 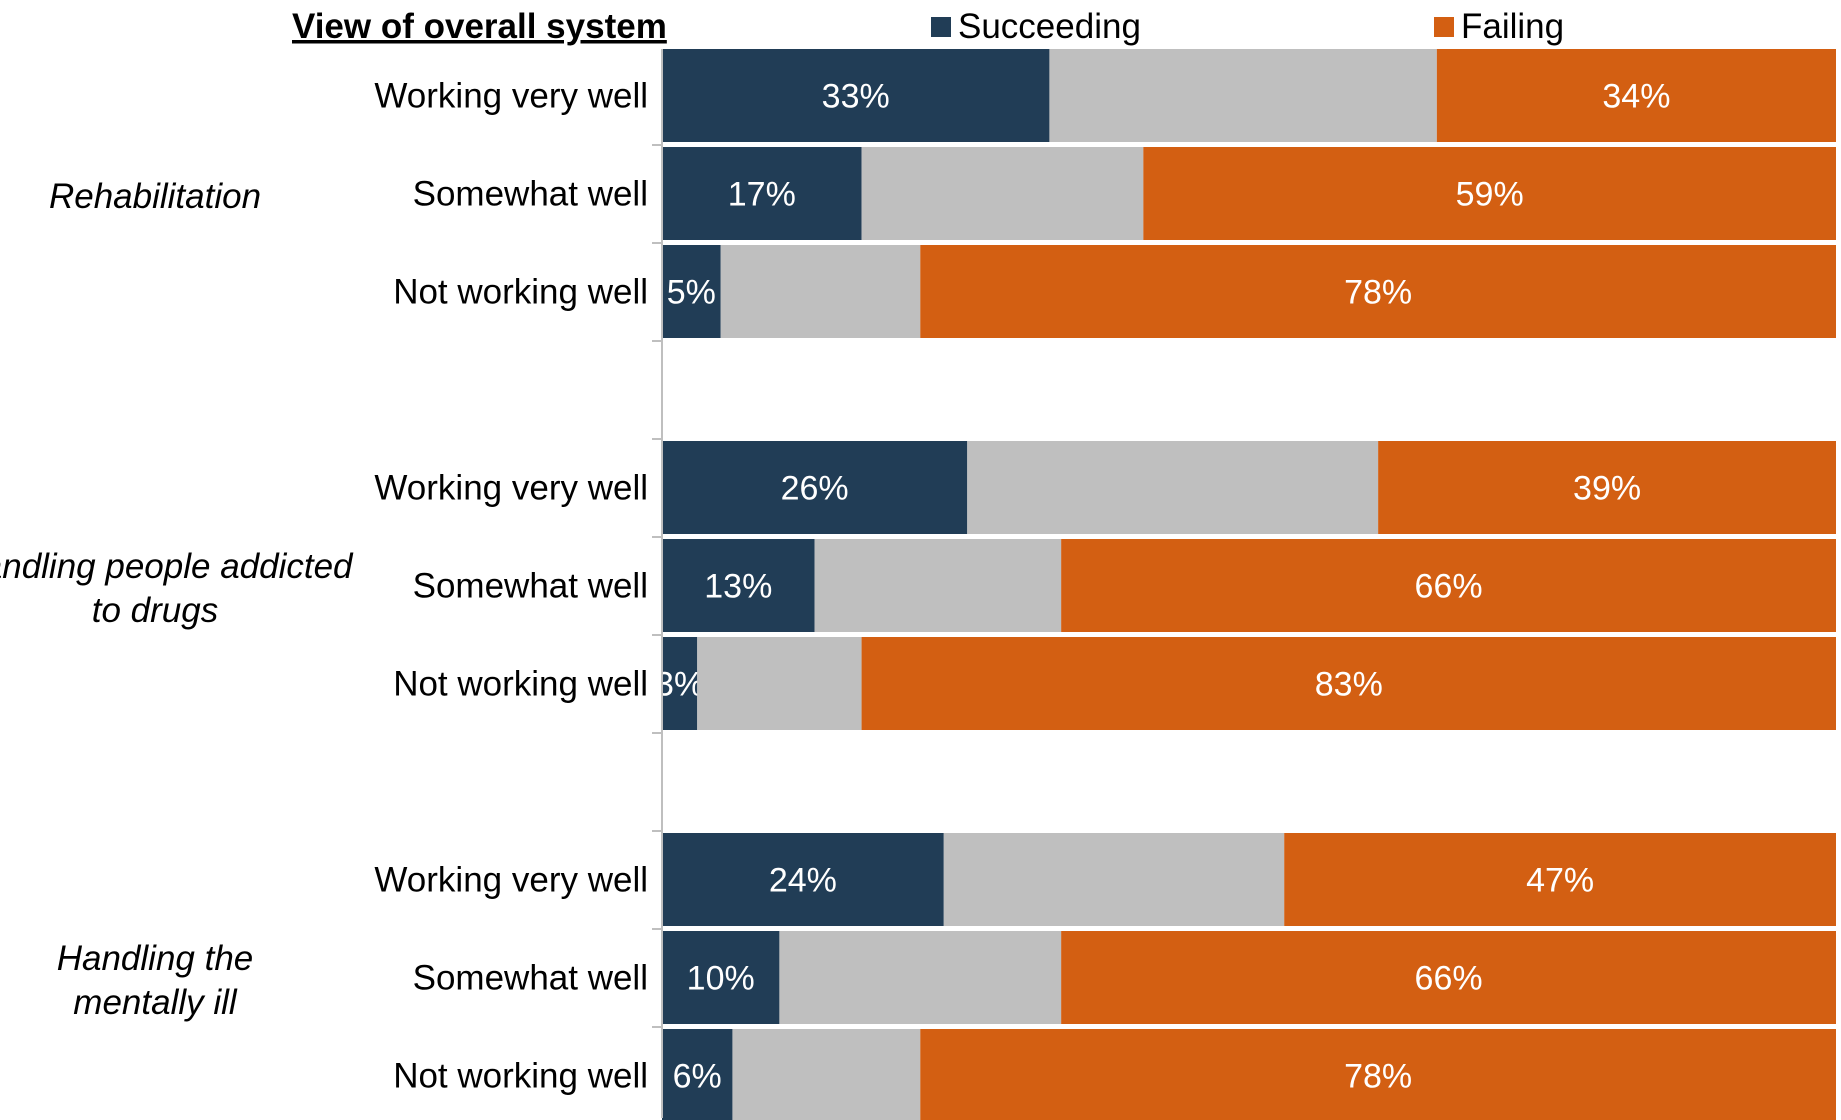 I want to click on group-label-line: Handling people addicted, so click(x=177, y=566).